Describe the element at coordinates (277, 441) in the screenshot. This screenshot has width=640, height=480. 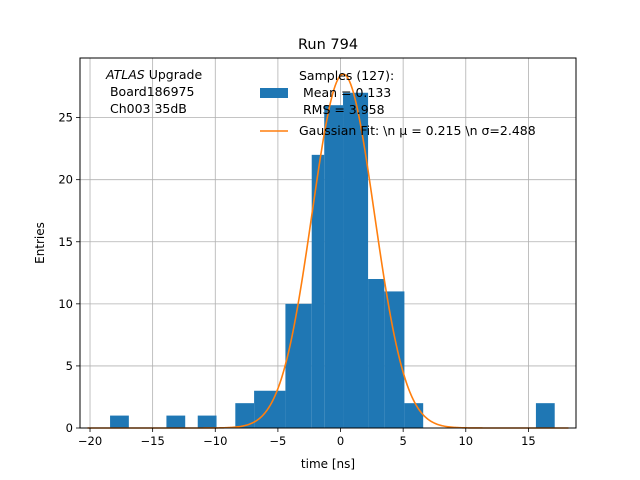
I see `x-tick-label: −5` at that location.